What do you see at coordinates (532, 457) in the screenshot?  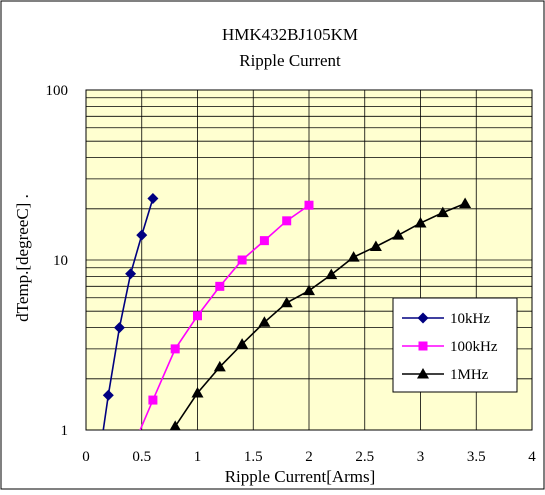 I see `x-tick-label: 4` at bounding box center [532, 457].